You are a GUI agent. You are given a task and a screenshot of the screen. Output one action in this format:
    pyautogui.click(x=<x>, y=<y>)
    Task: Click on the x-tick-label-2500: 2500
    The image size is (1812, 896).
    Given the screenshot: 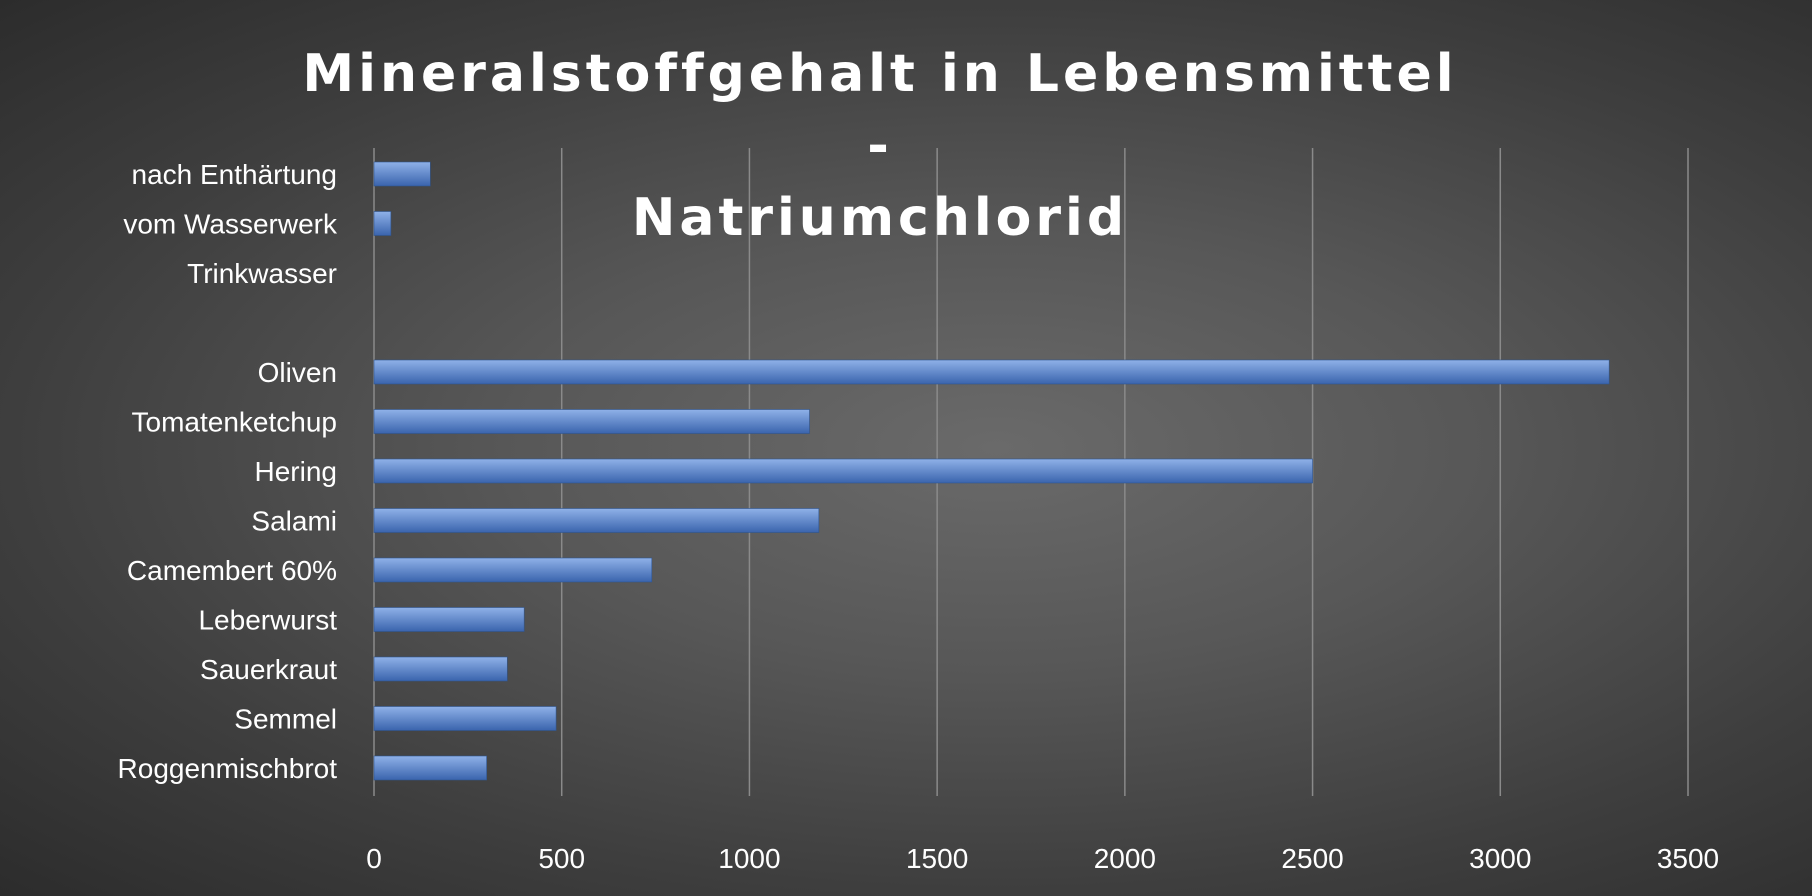 What is the action you would take?
    pyautogui.click(x=1312, y=858)
    